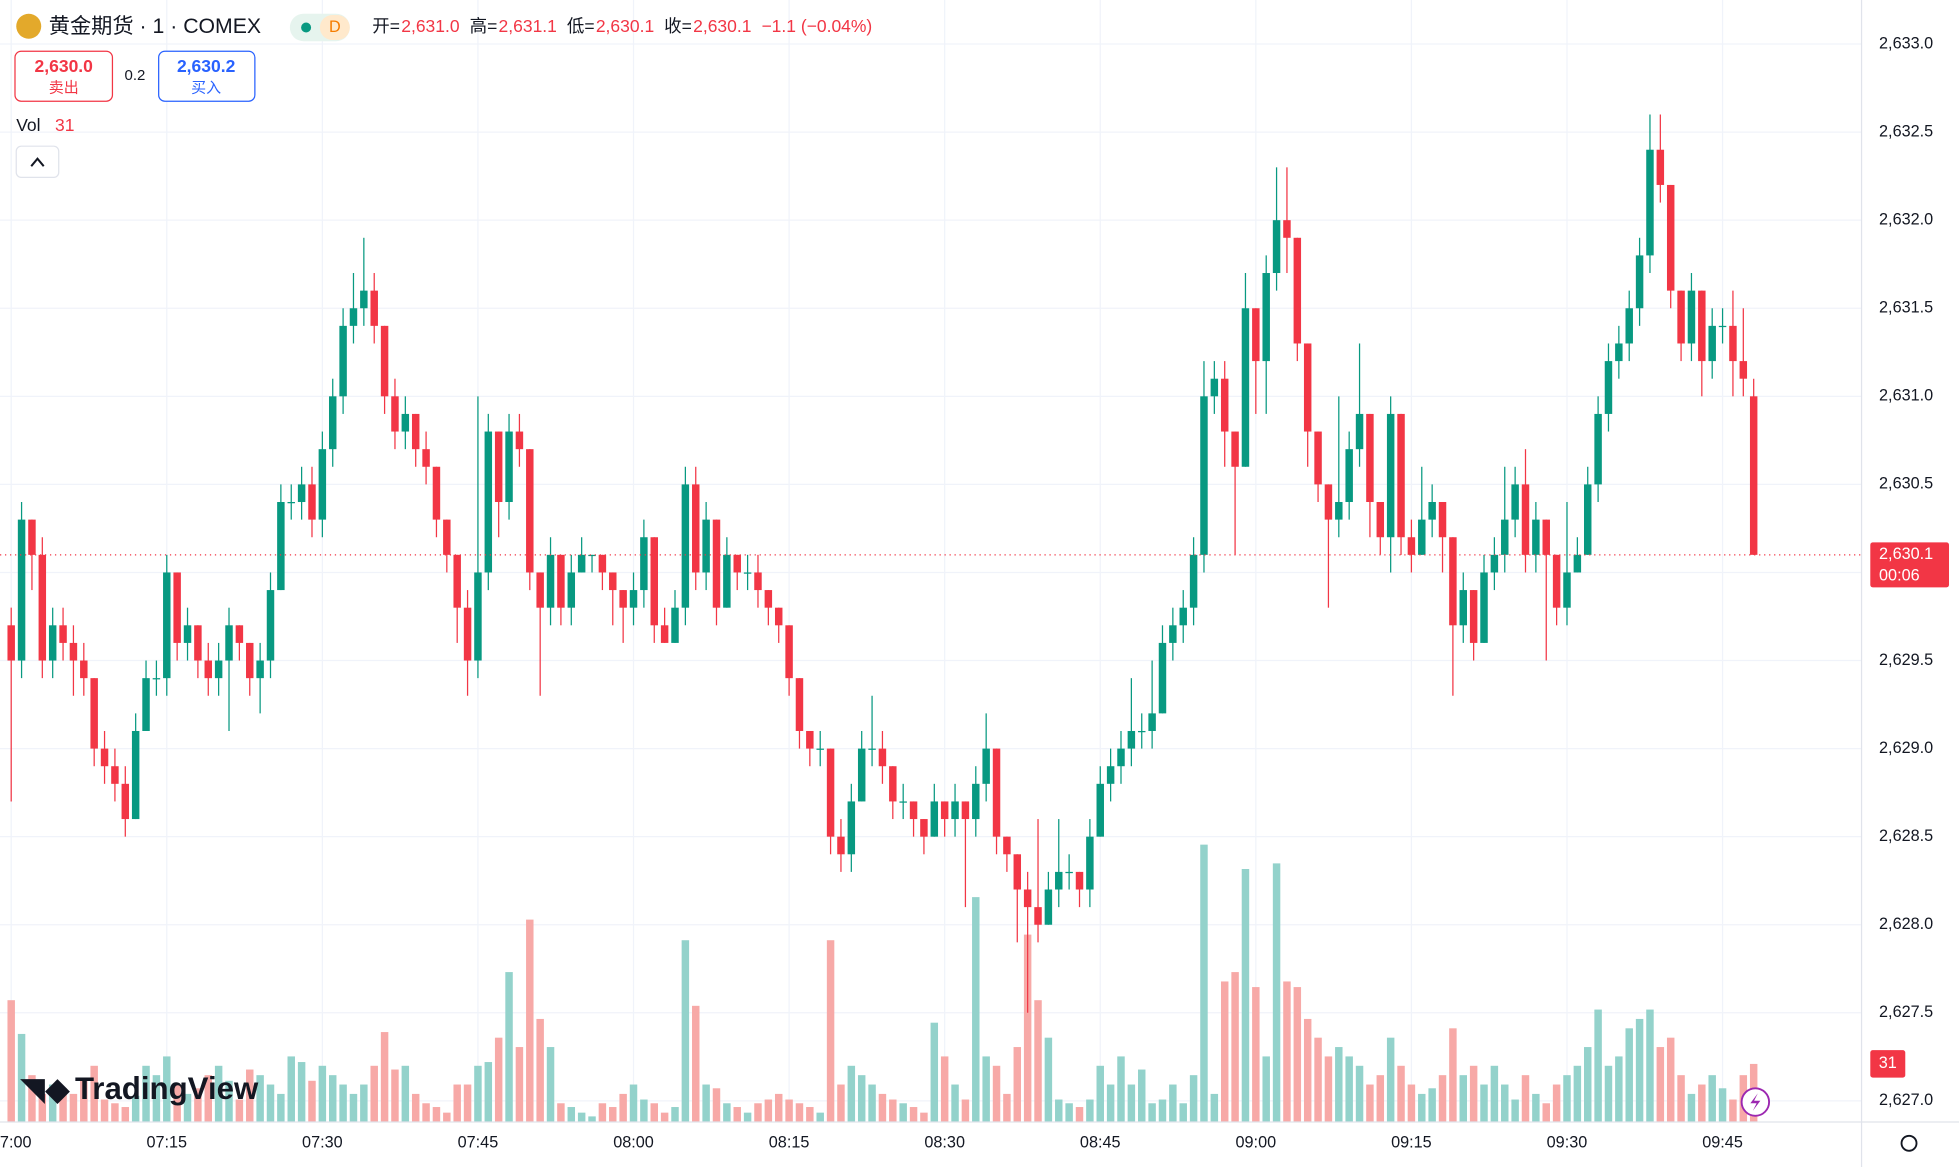  What do you see at coordinates (1909, 1143) in the screenshot?
I see `settings-icon` at bounding box center [1909, 1143].